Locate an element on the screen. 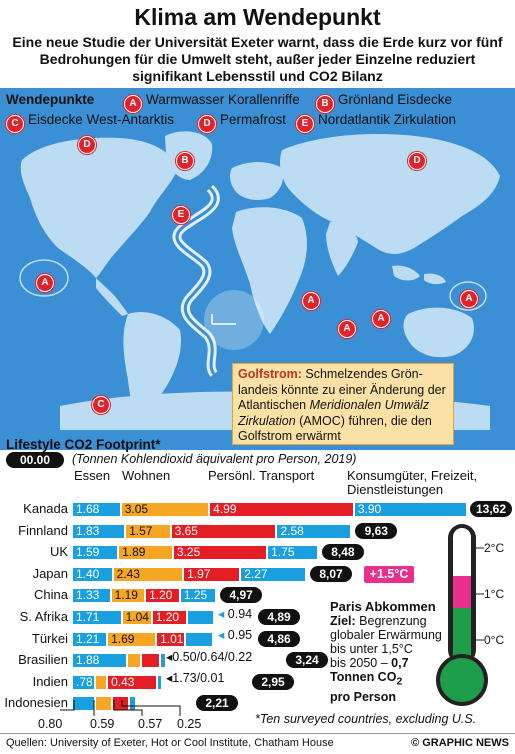 The image size is (515, 754). map-marker-coral-indian: A is located at coordinates (311, 301).